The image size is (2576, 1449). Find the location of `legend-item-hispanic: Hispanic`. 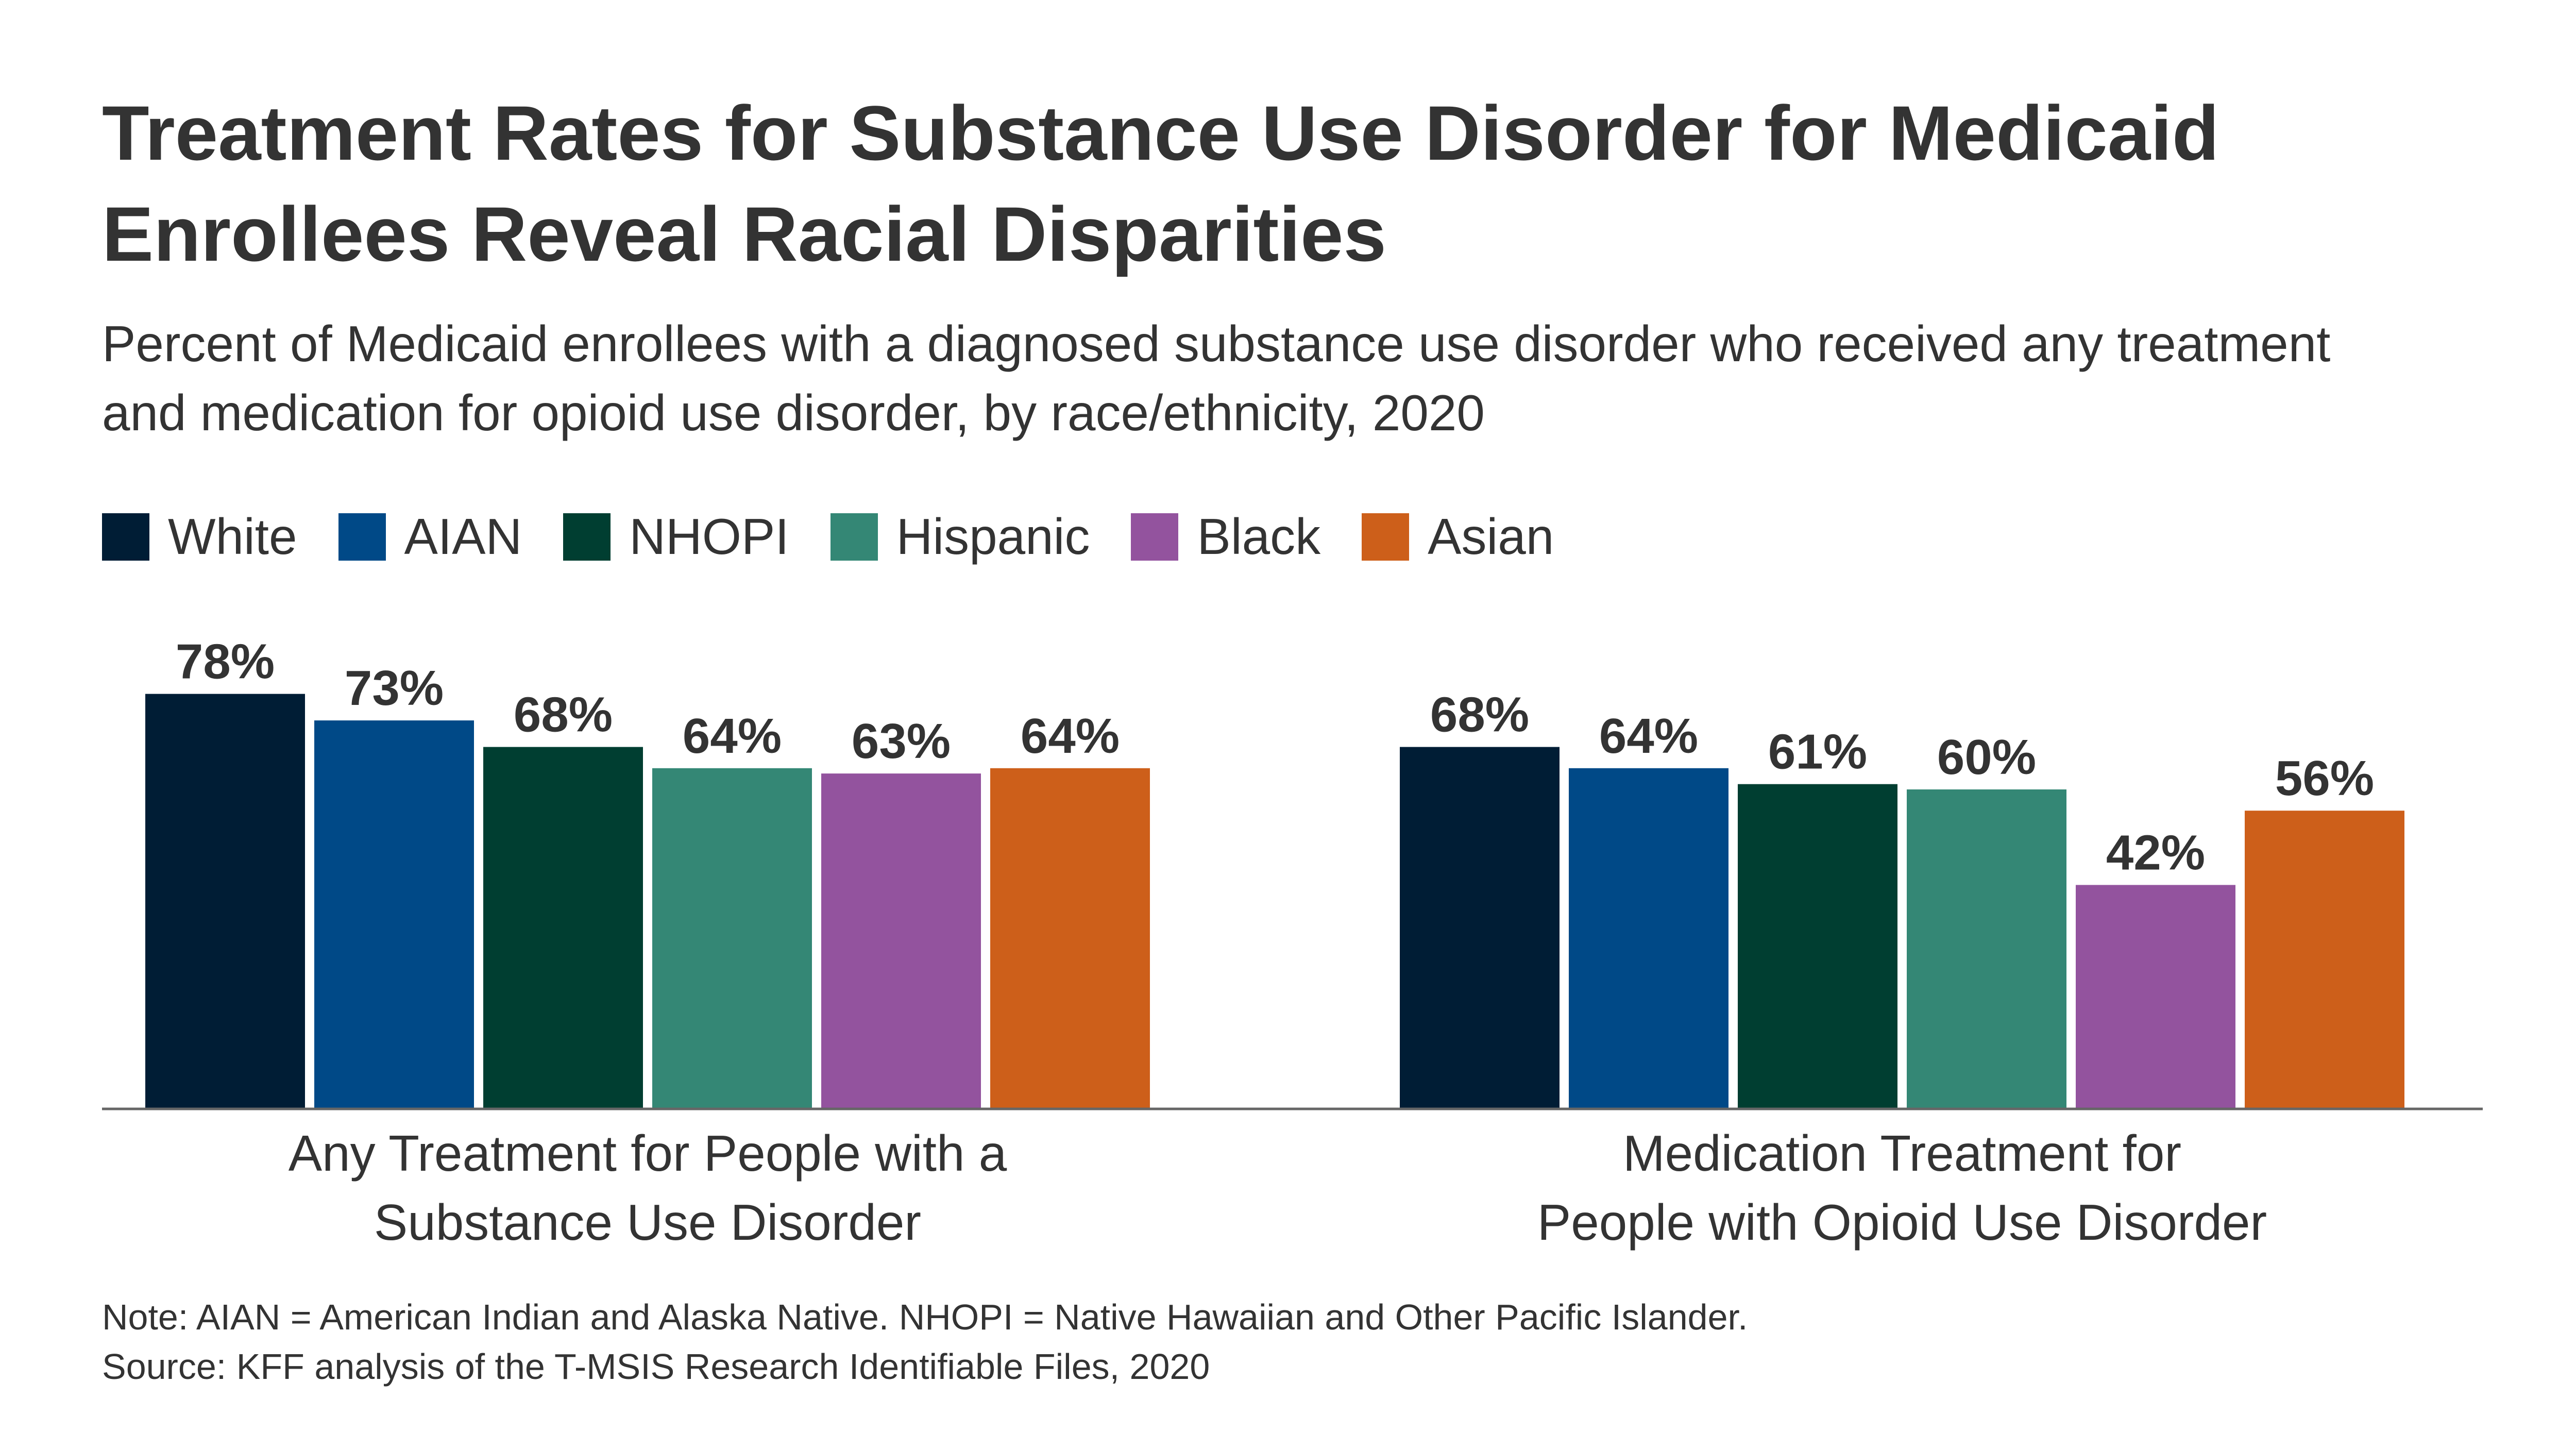

legend-item-hispanic: Hispanic is located at coordinates (960, 537).